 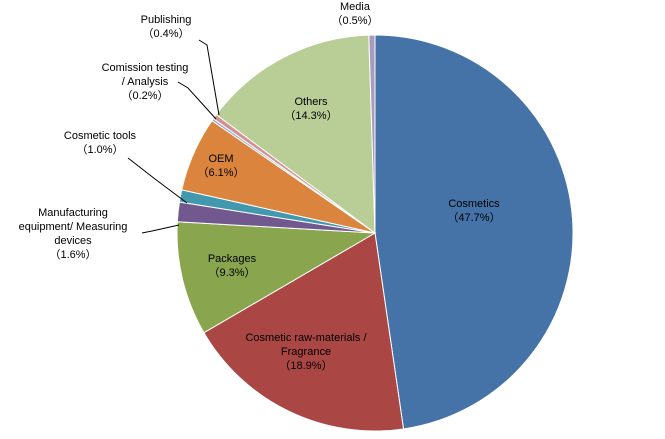 What do you see at coordinates (197, 100) in the screenshot?
I see `leader-line-comission-testing-analysis` at bounding box center [197, 100].